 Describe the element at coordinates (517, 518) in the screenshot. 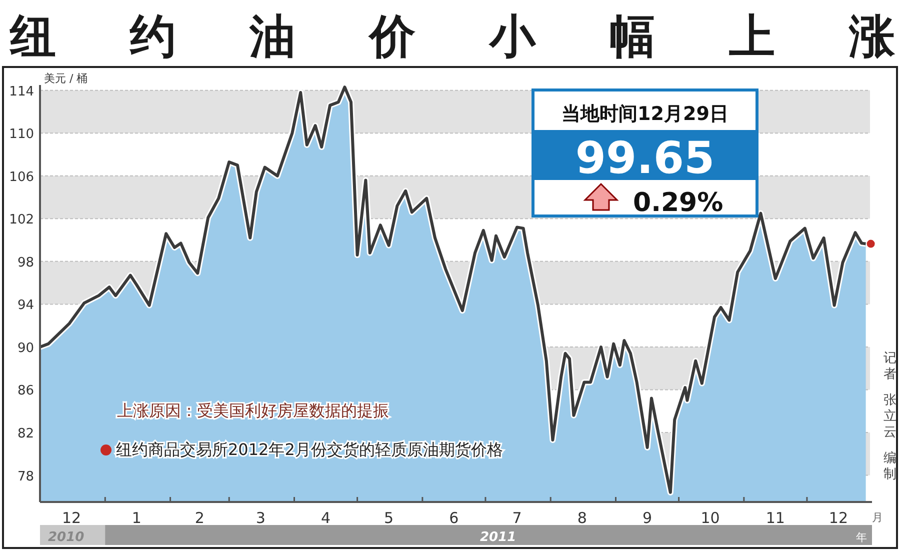

I see `x-tick-label: 7` at that location.